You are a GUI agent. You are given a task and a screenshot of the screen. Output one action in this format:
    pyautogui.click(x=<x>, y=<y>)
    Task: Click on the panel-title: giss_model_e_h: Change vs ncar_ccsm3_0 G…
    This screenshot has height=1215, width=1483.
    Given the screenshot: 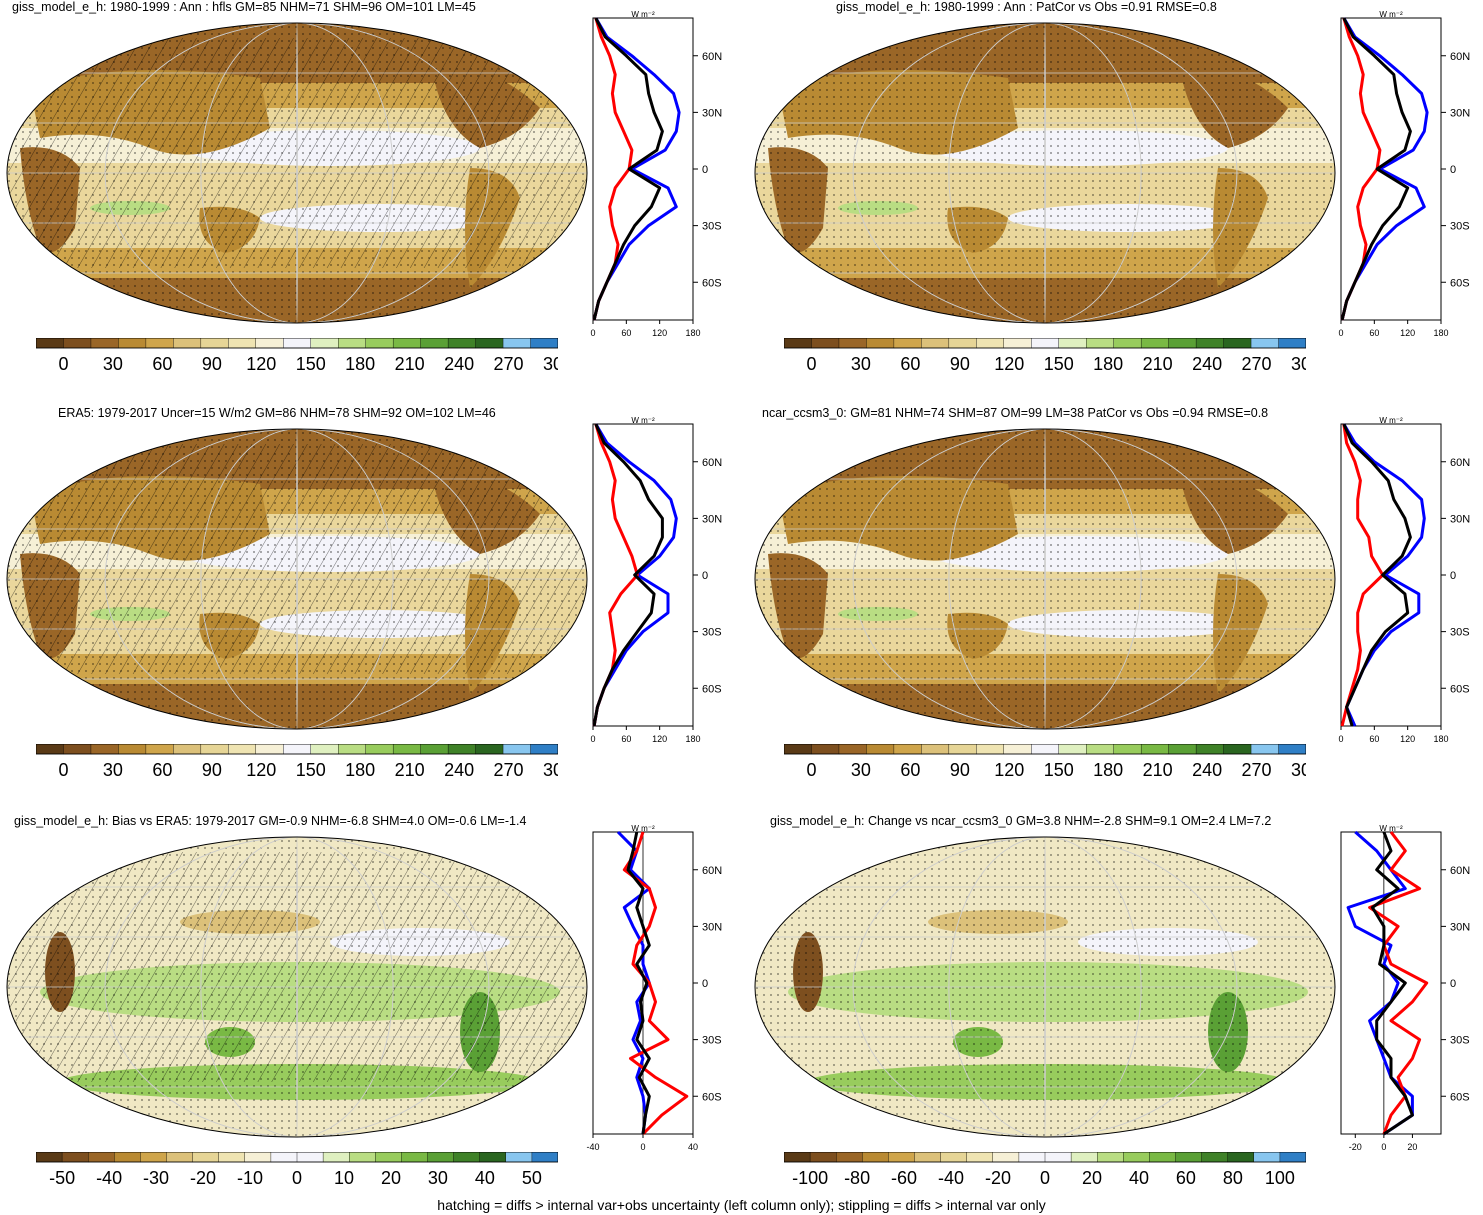 What is the action you would take?
    pyautogui.click(x=1021, y=821)
    